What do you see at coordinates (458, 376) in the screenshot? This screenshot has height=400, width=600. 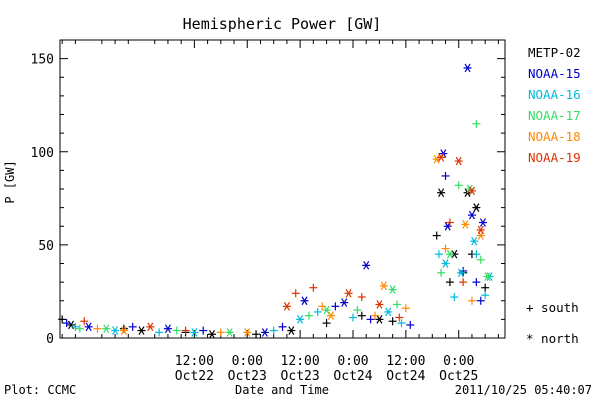 I see `x-tick-label-date: Oct25` at bounding box center [458, 376].